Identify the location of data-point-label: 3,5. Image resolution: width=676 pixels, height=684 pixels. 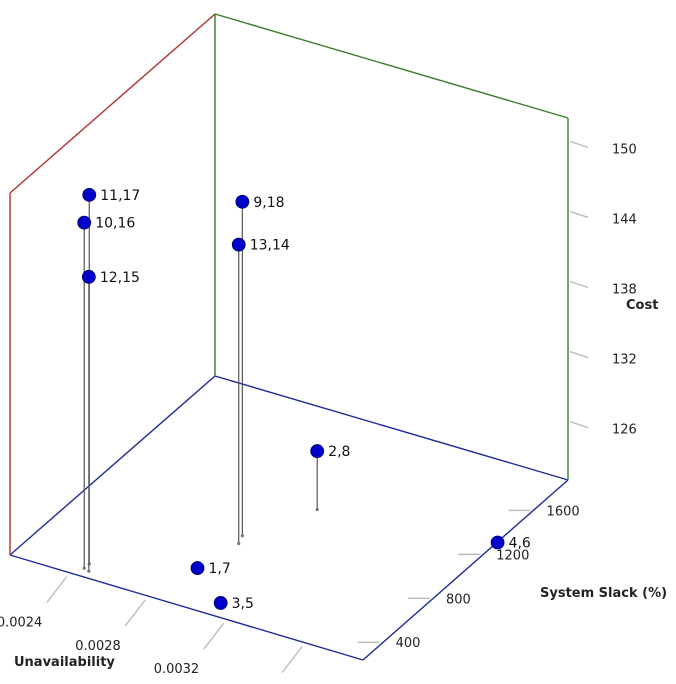
(243, 604).